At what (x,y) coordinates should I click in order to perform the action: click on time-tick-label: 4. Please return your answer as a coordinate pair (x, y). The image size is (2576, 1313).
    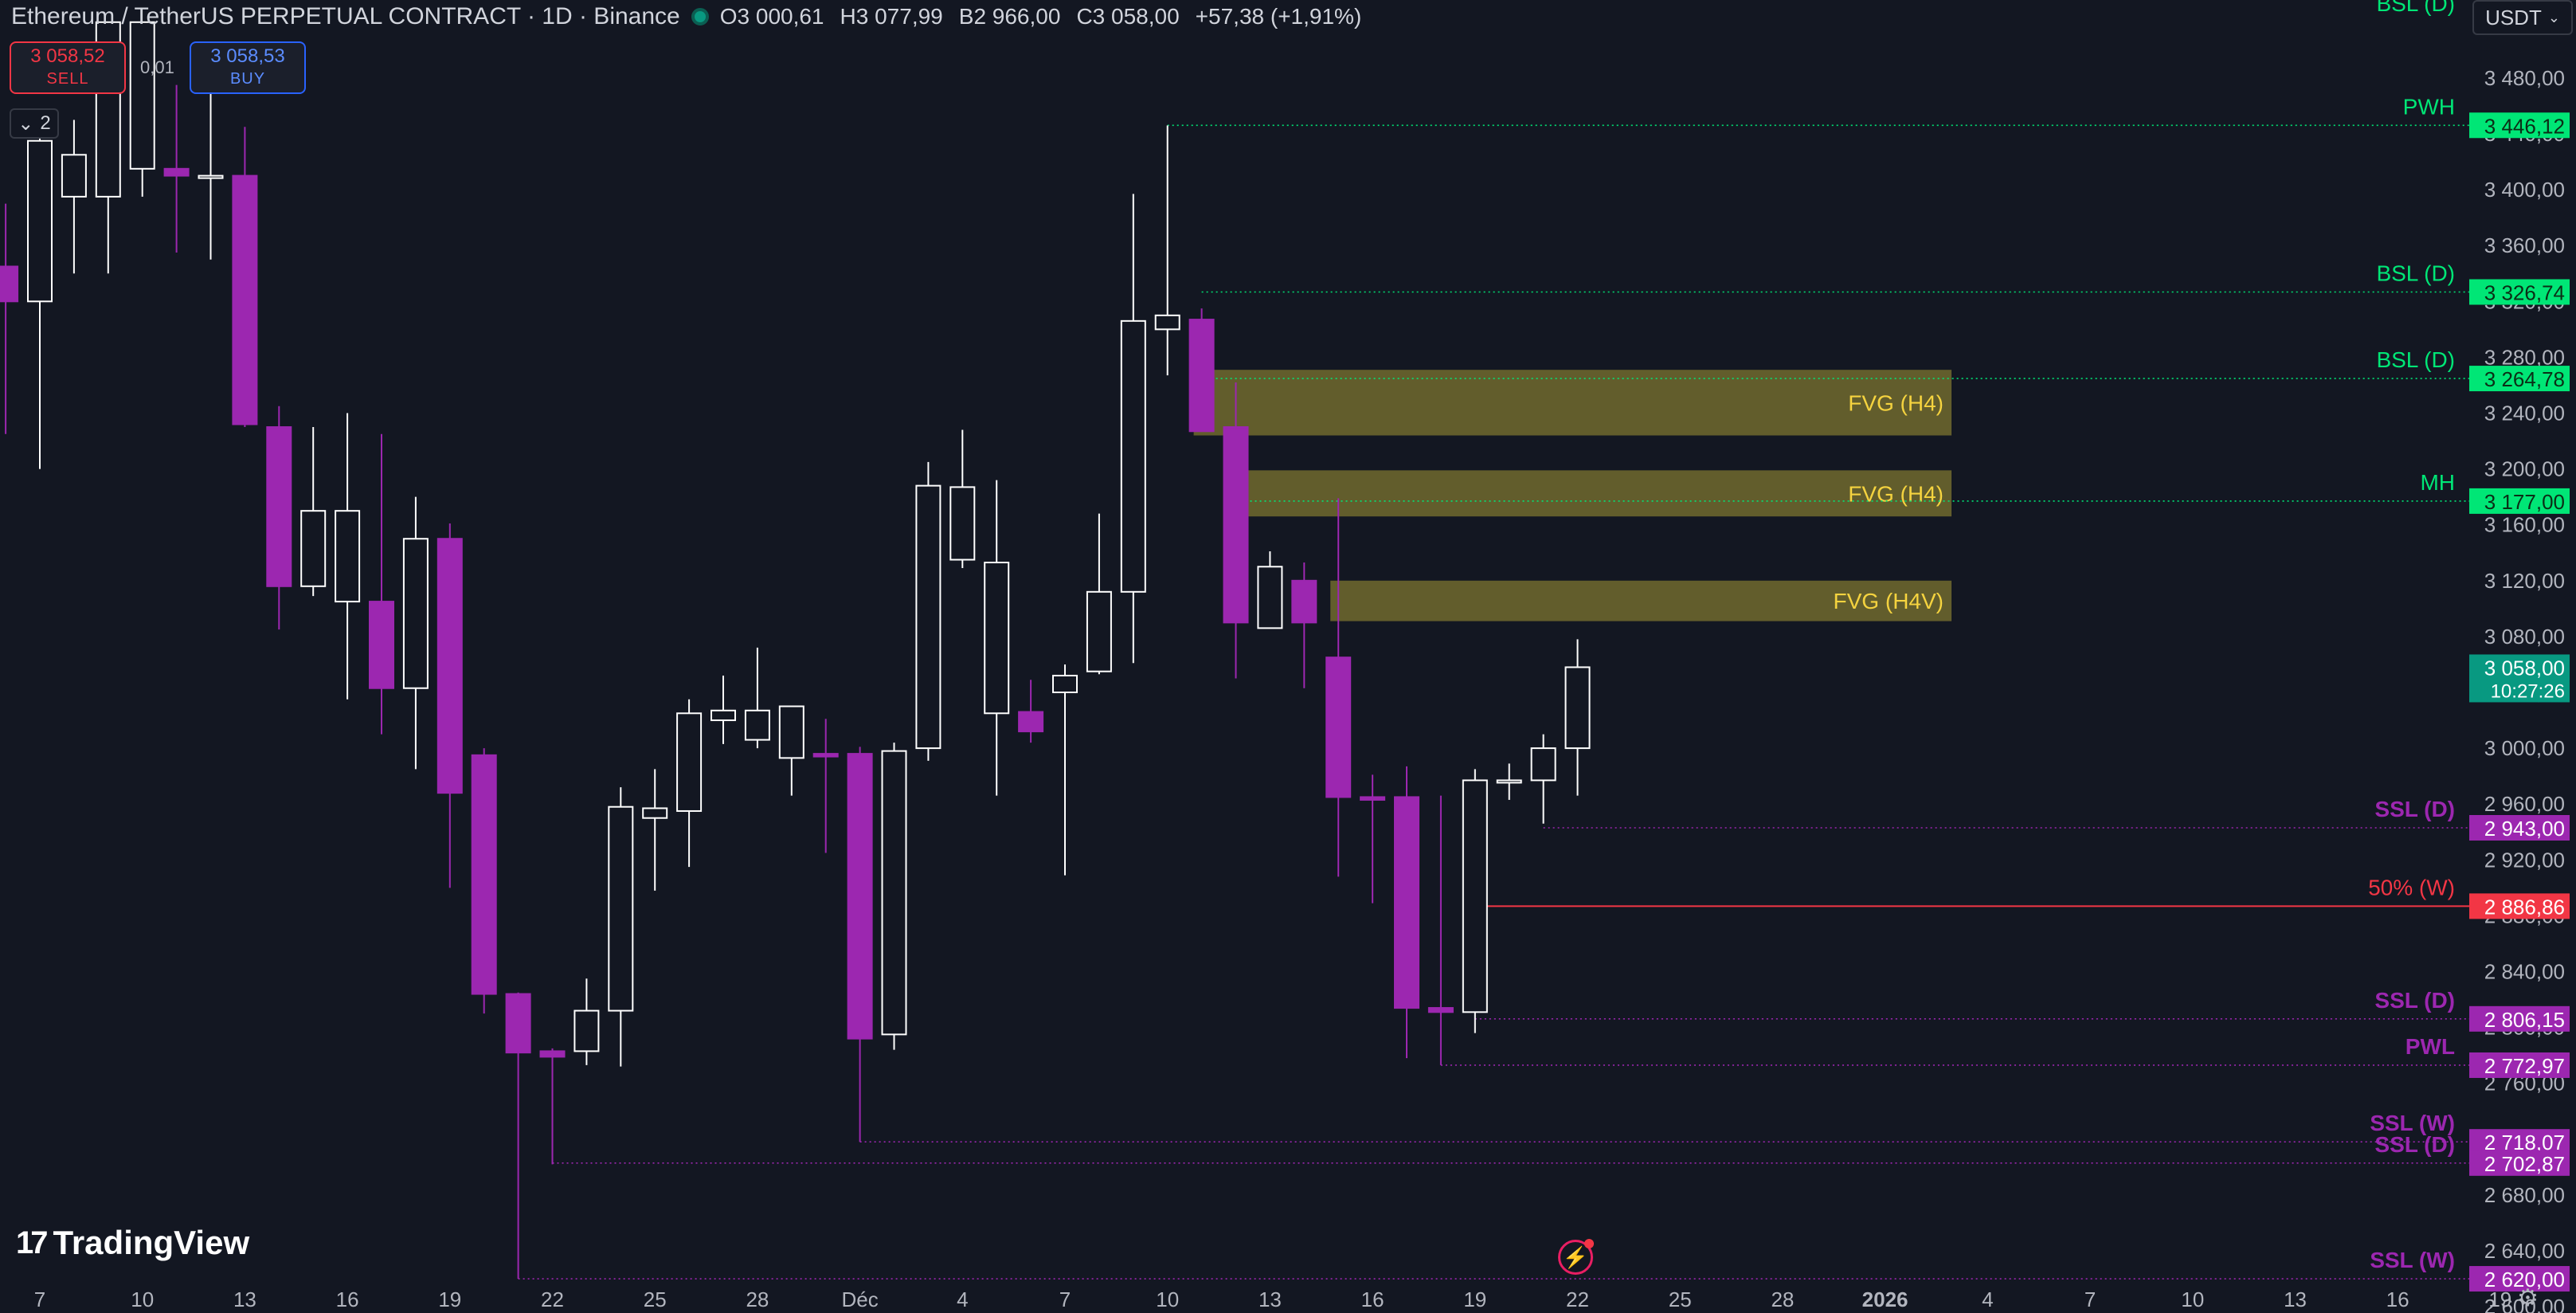
    Looking at the image, I should click on (1987, 1299).